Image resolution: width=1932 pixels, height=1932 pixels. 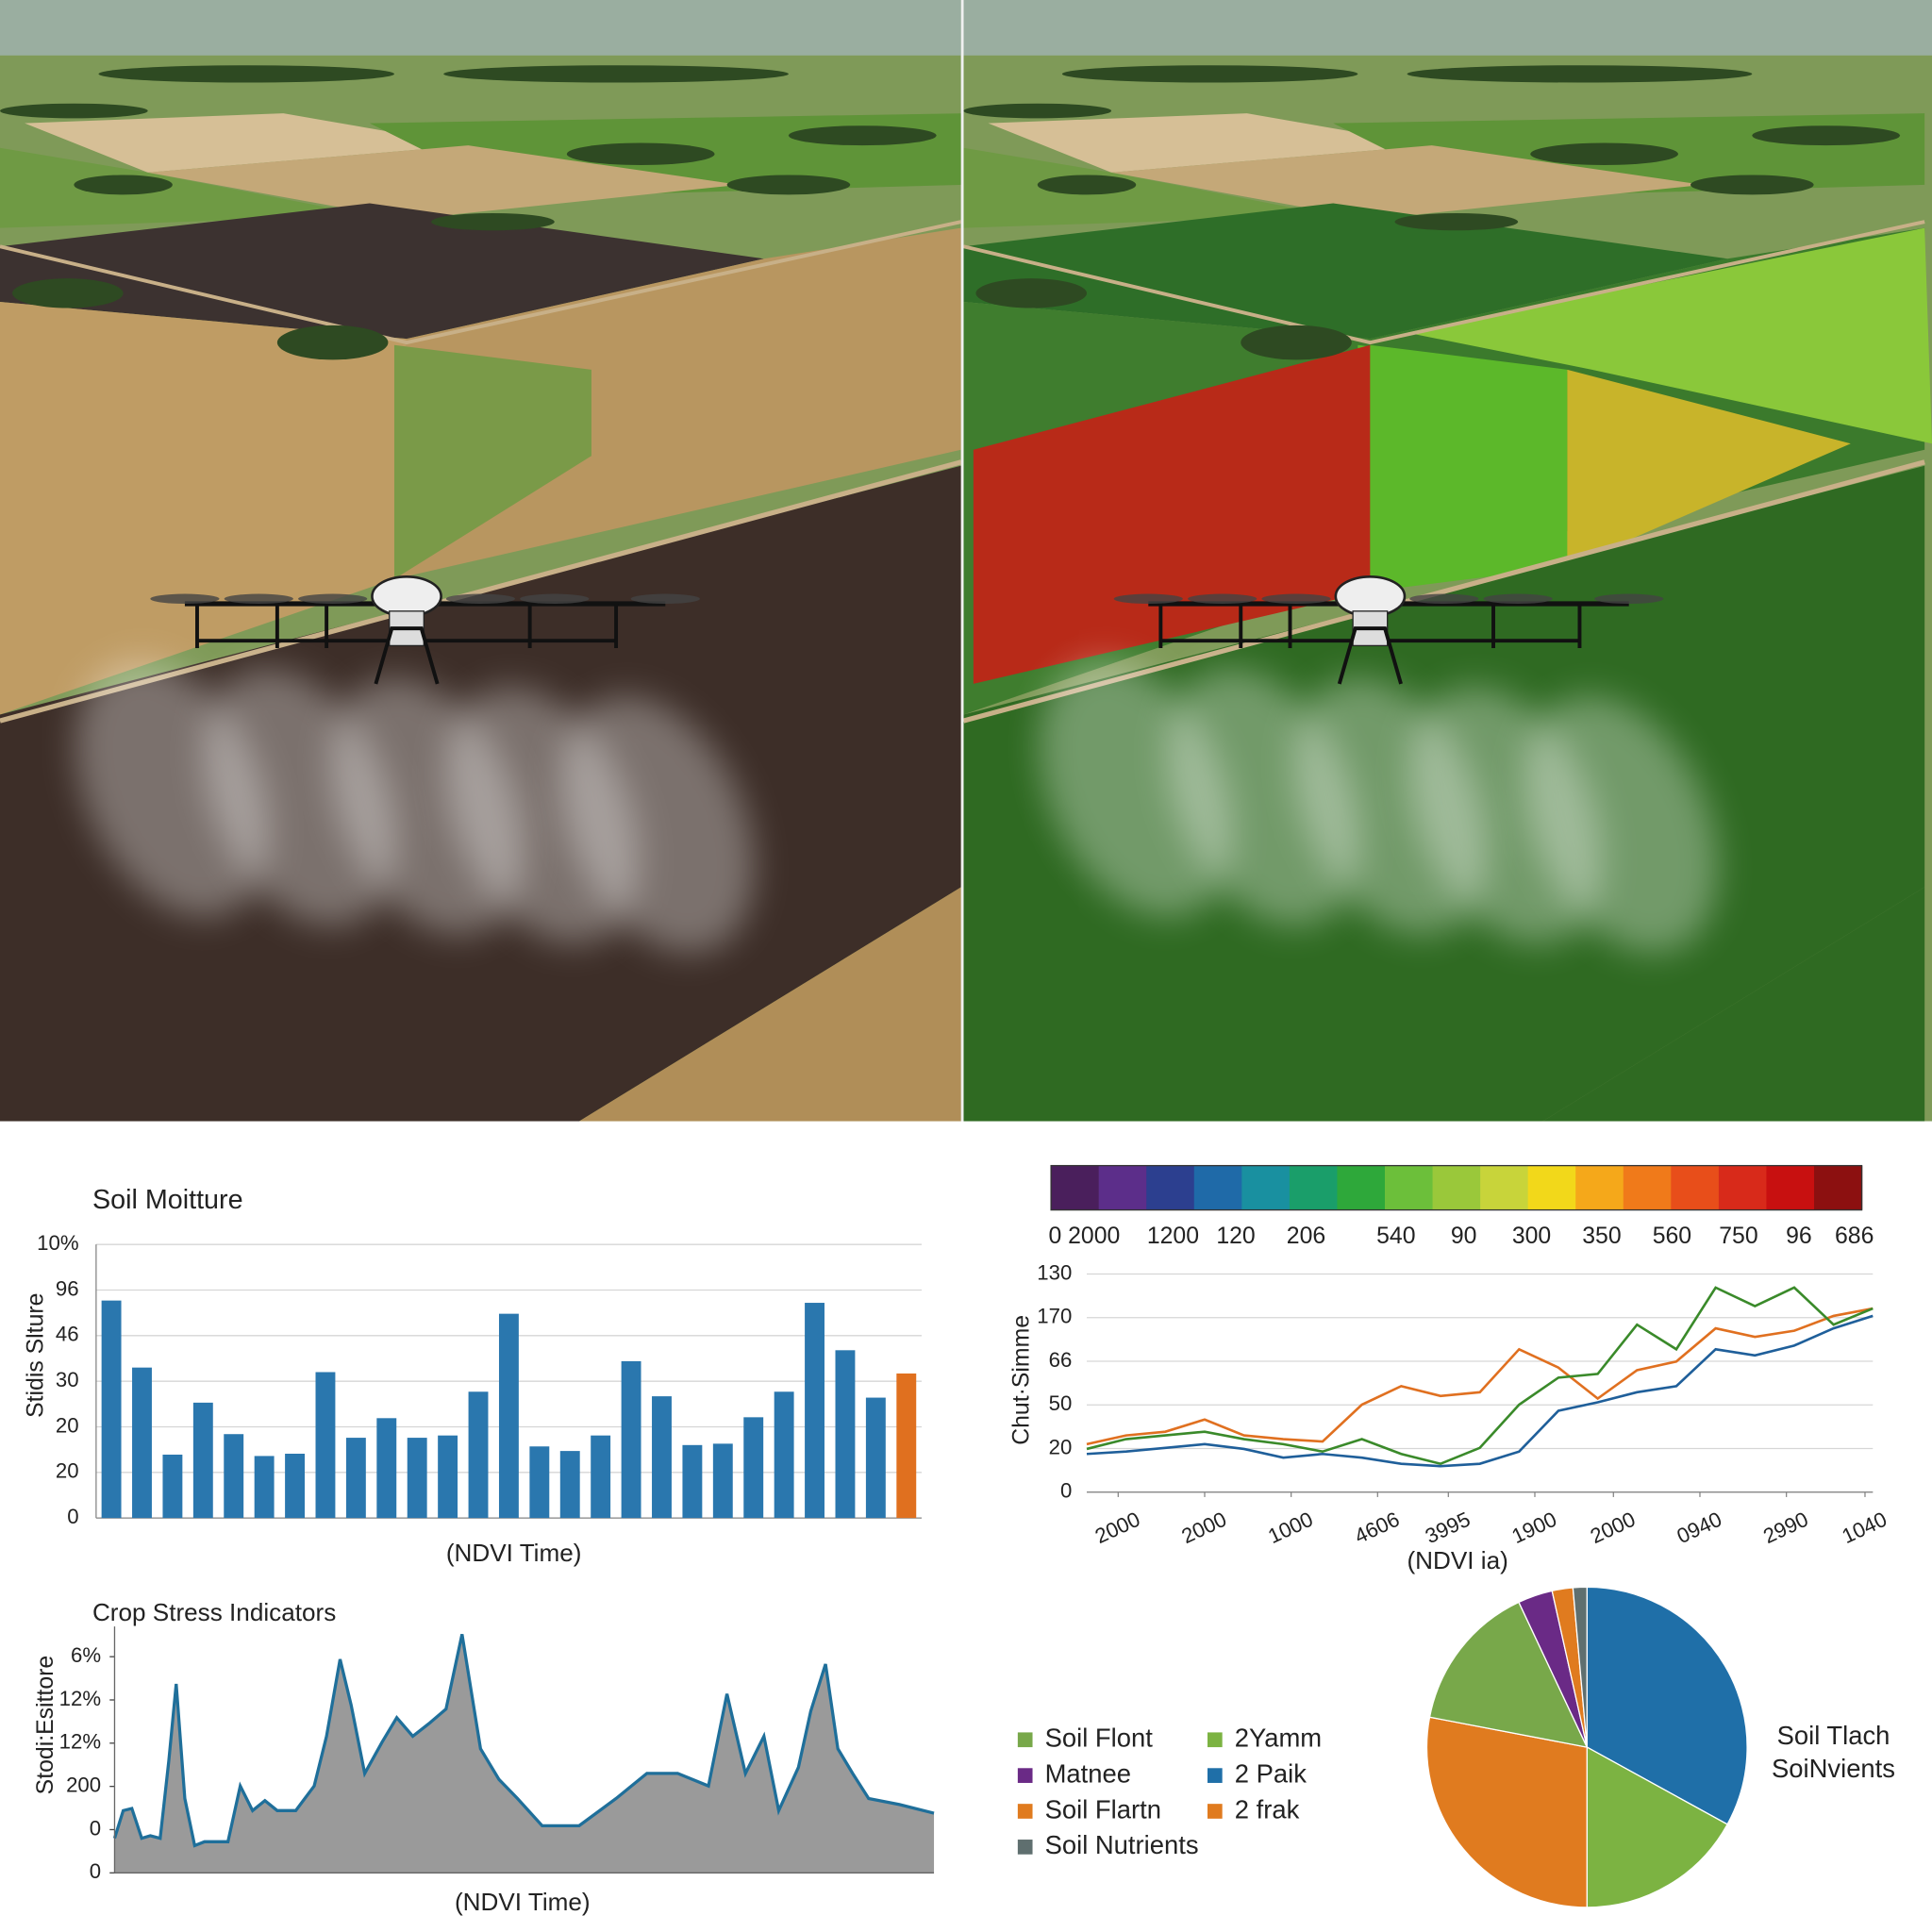 I want to click on y-axis-label: Stodi:Esittore, so click(x=45, y=1725).